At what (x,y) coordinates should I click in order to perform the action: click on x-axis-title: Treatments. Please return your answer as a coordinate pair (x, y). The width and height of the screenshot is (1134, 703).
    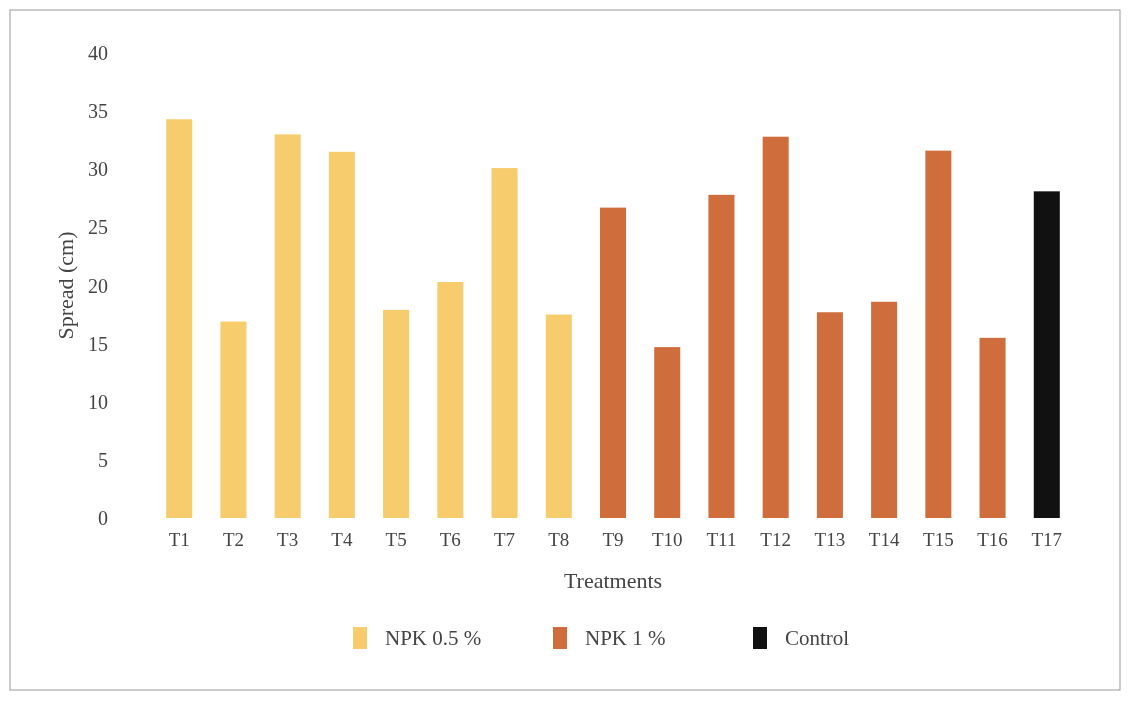
    Looking at the image, I should click on (613, 580).